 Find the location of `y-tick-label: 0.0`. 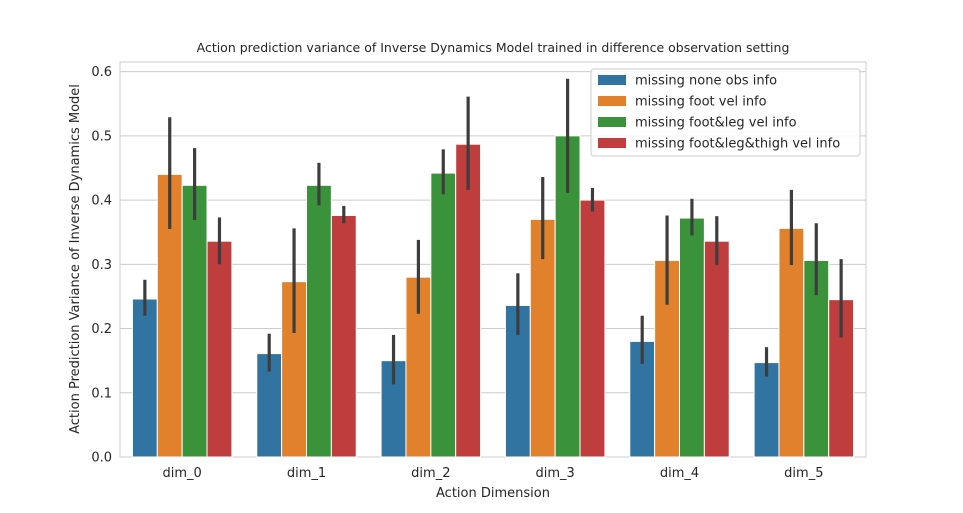

y-tick-label: 0.0 is located at coordinates (101, 458).